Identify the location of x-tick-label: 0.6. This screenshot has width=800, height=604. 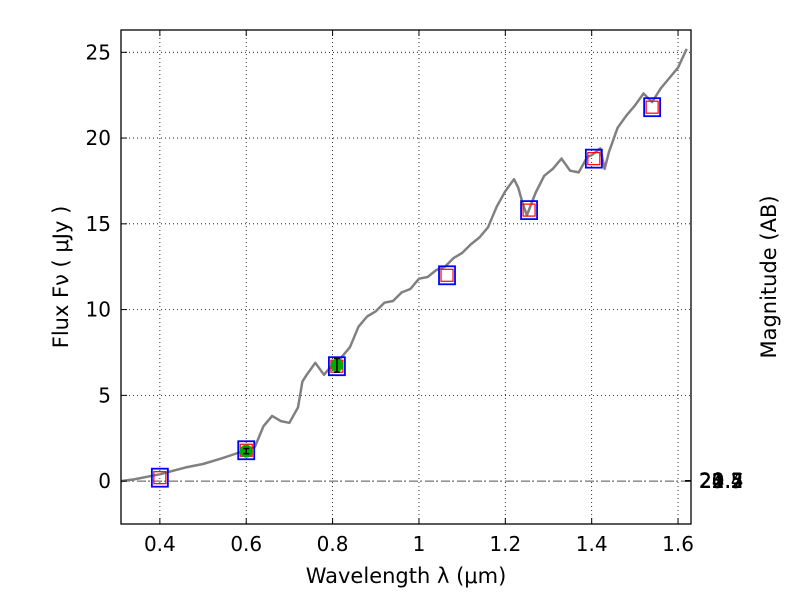
(246, 544).